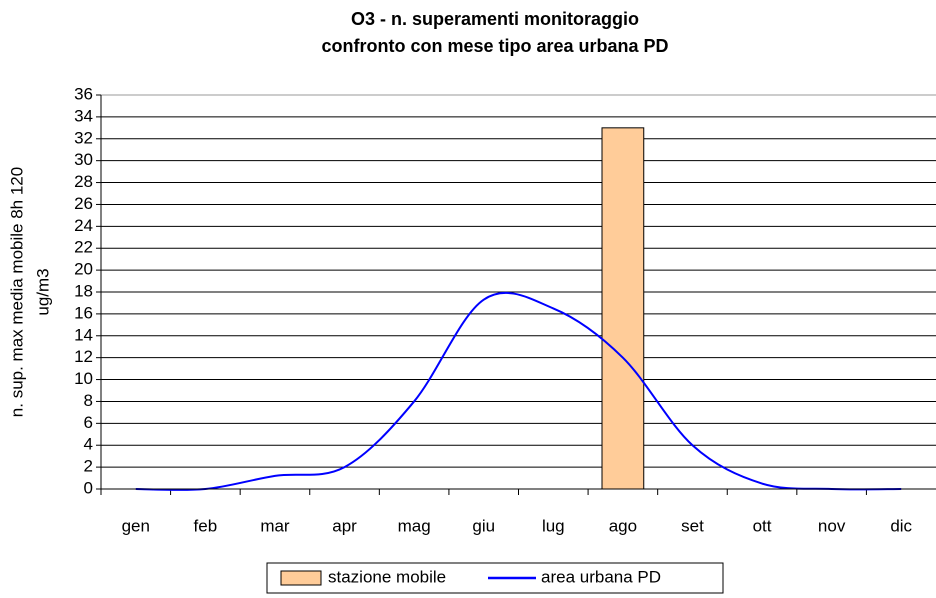 This screenshot has height=598, width=936. What do you see at coordinates (88, 422) in the screenshot?
I see `y-tick-label: 6` at bounding box center [88, 422].